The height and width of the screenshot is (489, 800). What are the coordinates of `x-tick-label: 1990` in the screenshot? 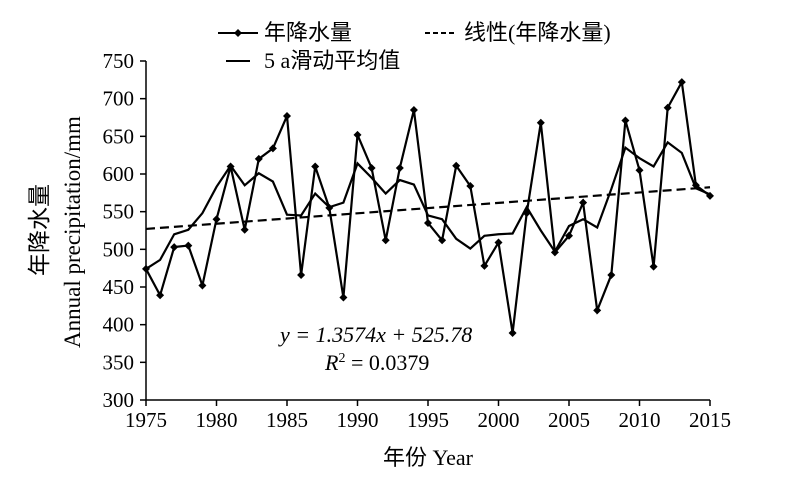 It's located at (358, 420).